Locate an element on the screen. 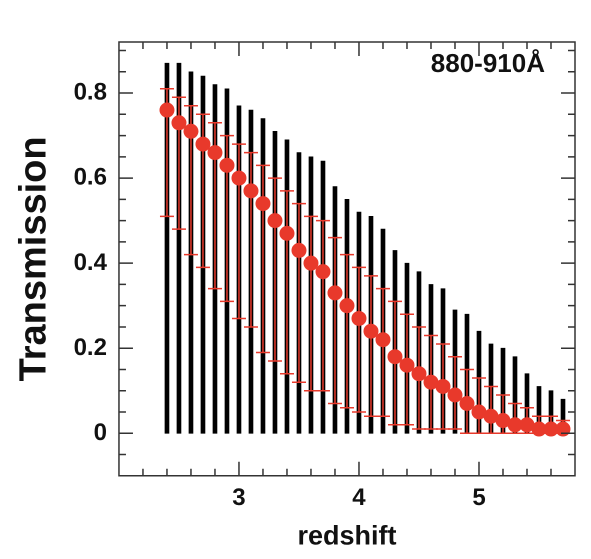  y-tick-label: 0.6 is located at coordinates (90, 177).